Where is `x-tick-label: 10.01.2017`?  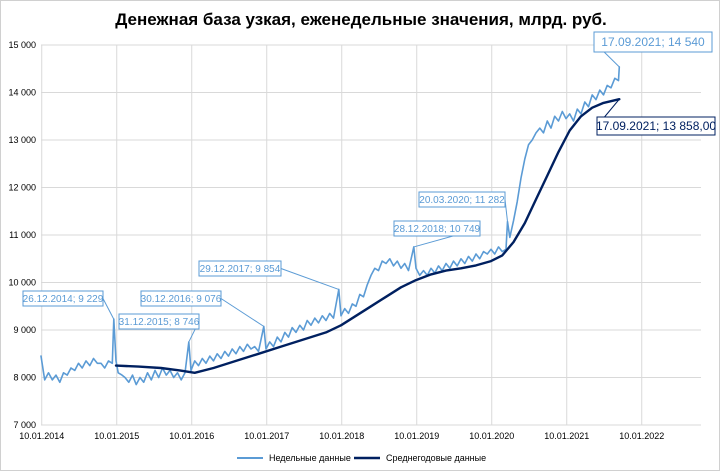
x-tick-label: 10.01.2017 is located at coordinates (266, 436).